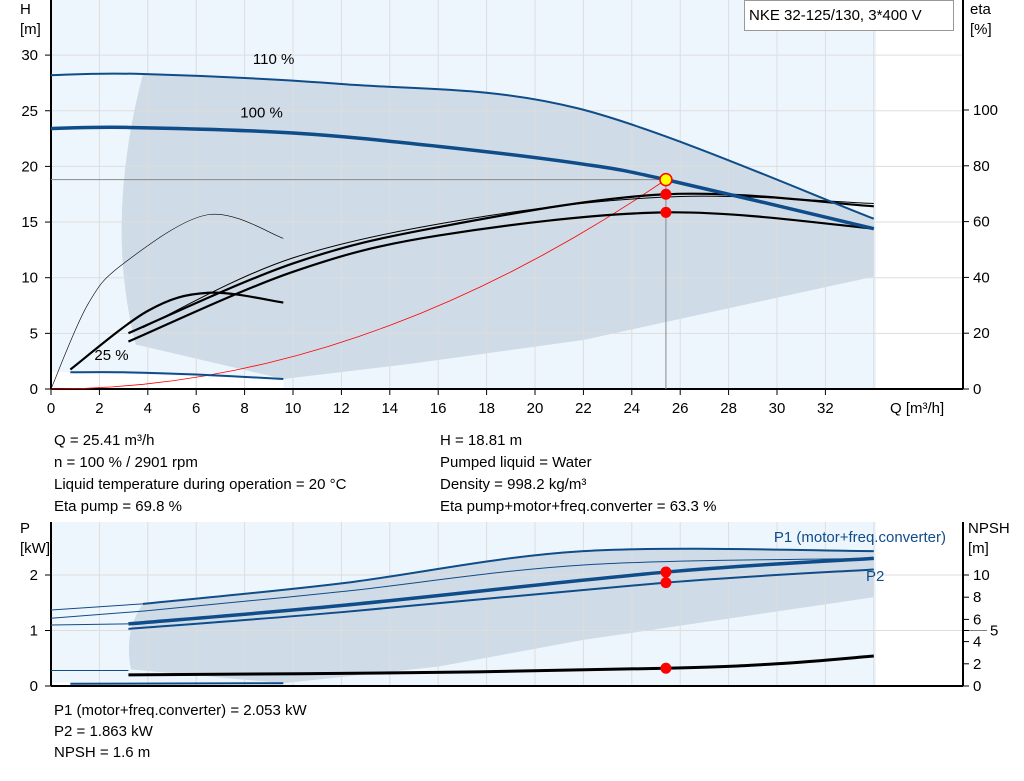  I want to click on x-tick-label: 2, so click(99, 408).